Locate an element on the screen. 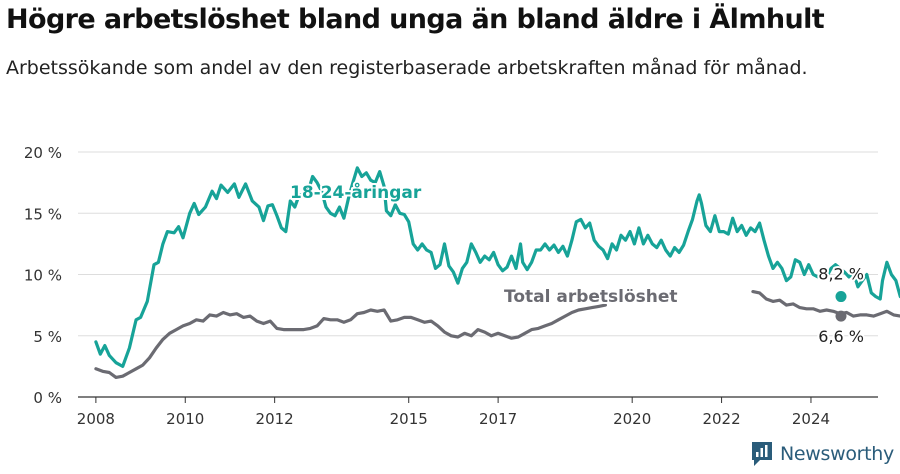 The width and height of the screenshot is (900, 474). x-tick-label: 2024 is located at coordinates (811, 419).